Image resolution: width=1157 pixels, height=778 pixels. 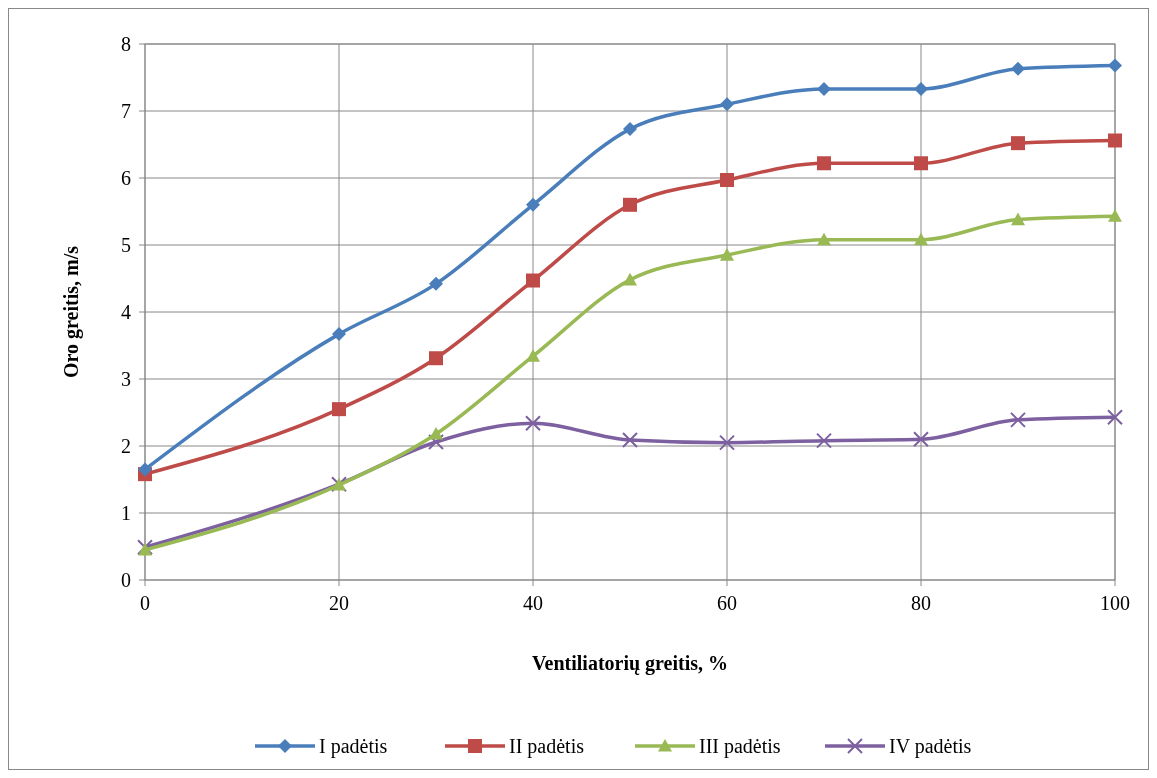 I want to click on y-tick-label: 8, so click(x=126, y=44).